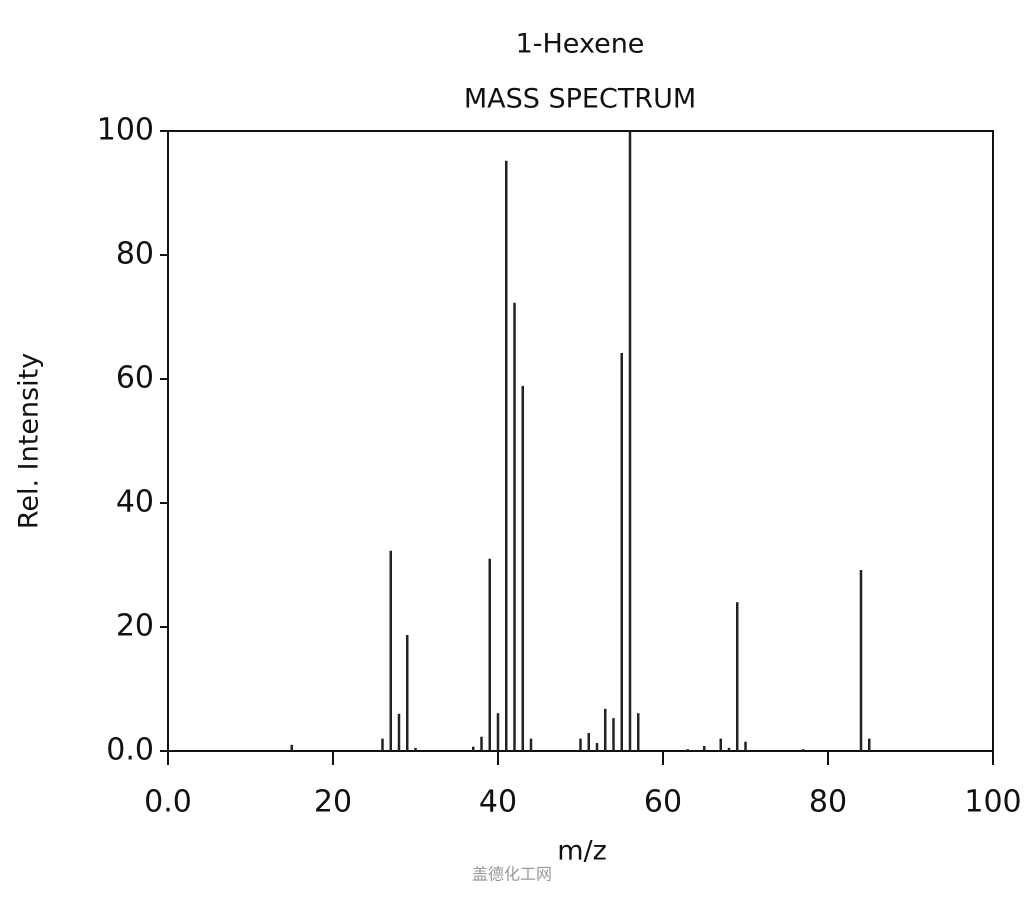 This screenshot has width=1024, height=900. Describe the element at coordinates (135, 378) in the screenshot. I see `y-tick-label: 60` at that location.